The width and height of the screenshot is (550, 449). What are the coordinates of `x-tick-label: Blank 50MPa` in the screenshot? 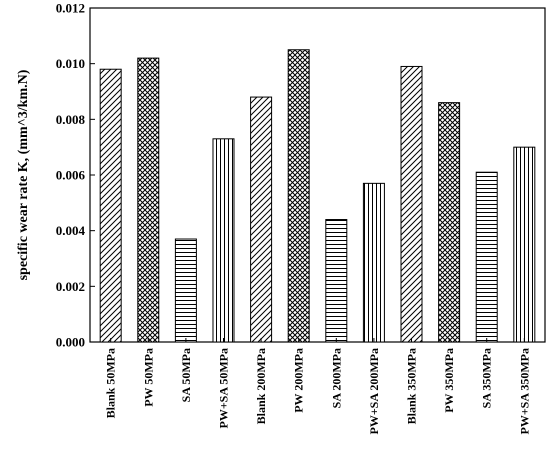 It's located at (111, 383).